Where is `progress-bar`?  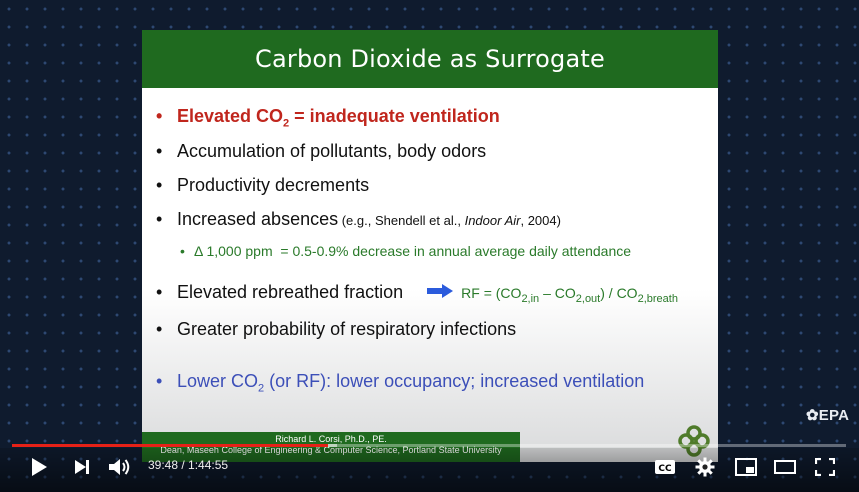 progress-bar is located at coordinates (429, 445).